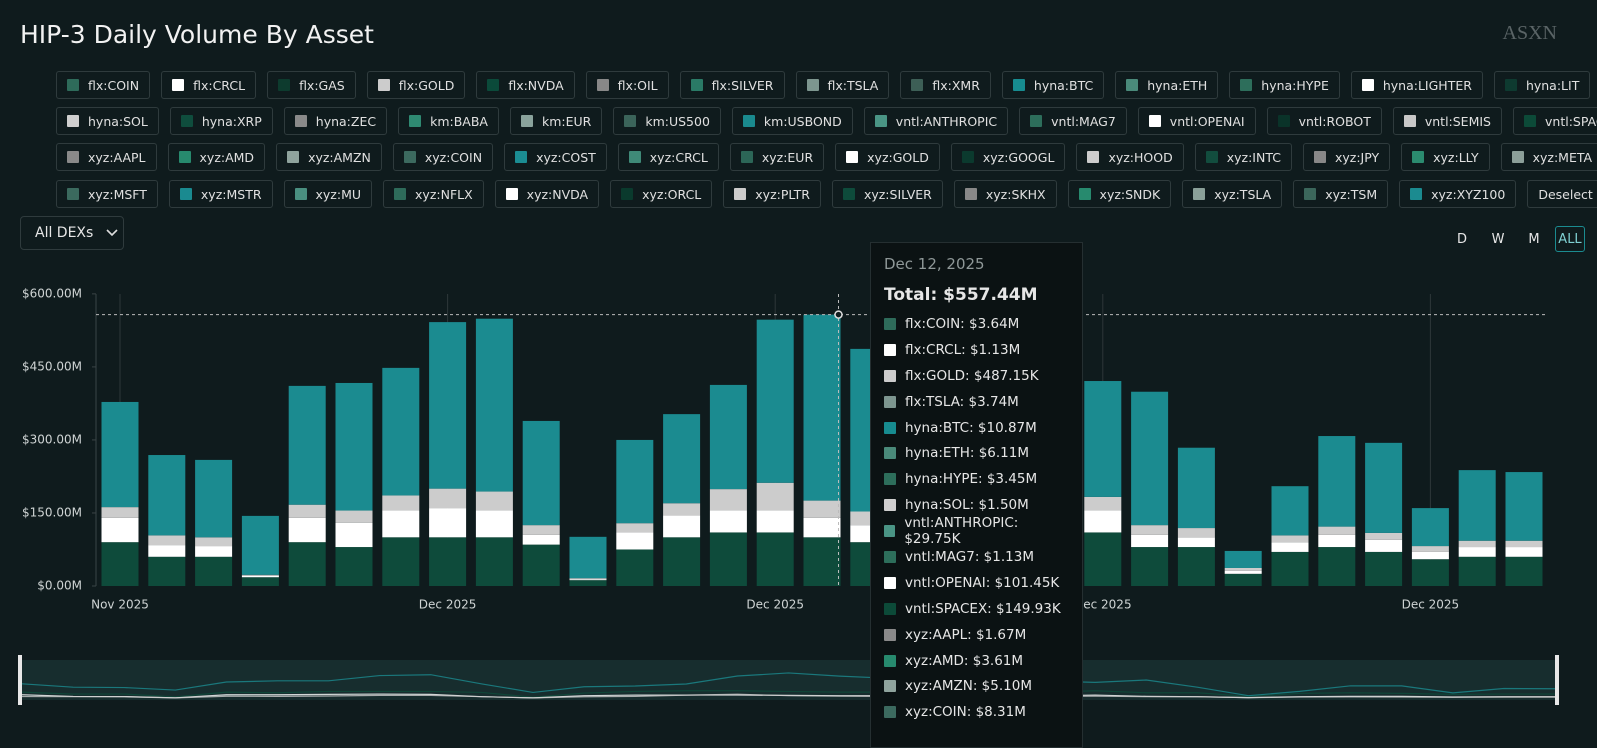  What do you see at coordinates (627, 85) in the screenshot?
I see `legend-chip: flx:OIL` at bounding box center [627, 85].